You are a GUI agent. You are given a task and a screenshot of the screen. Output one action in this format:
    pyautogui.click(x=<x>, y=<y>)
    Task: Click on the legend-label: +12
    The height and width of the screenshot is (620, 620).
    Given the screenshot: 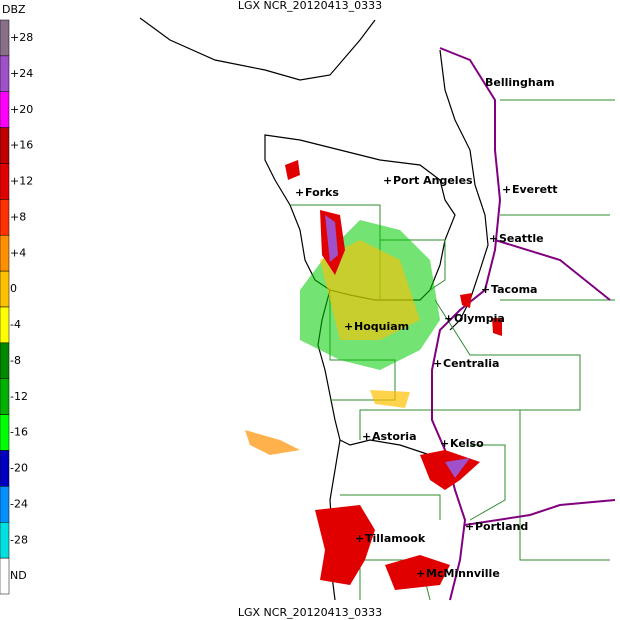 What is the action you would take?
    pyautogui.click(x=21, y=181)
    